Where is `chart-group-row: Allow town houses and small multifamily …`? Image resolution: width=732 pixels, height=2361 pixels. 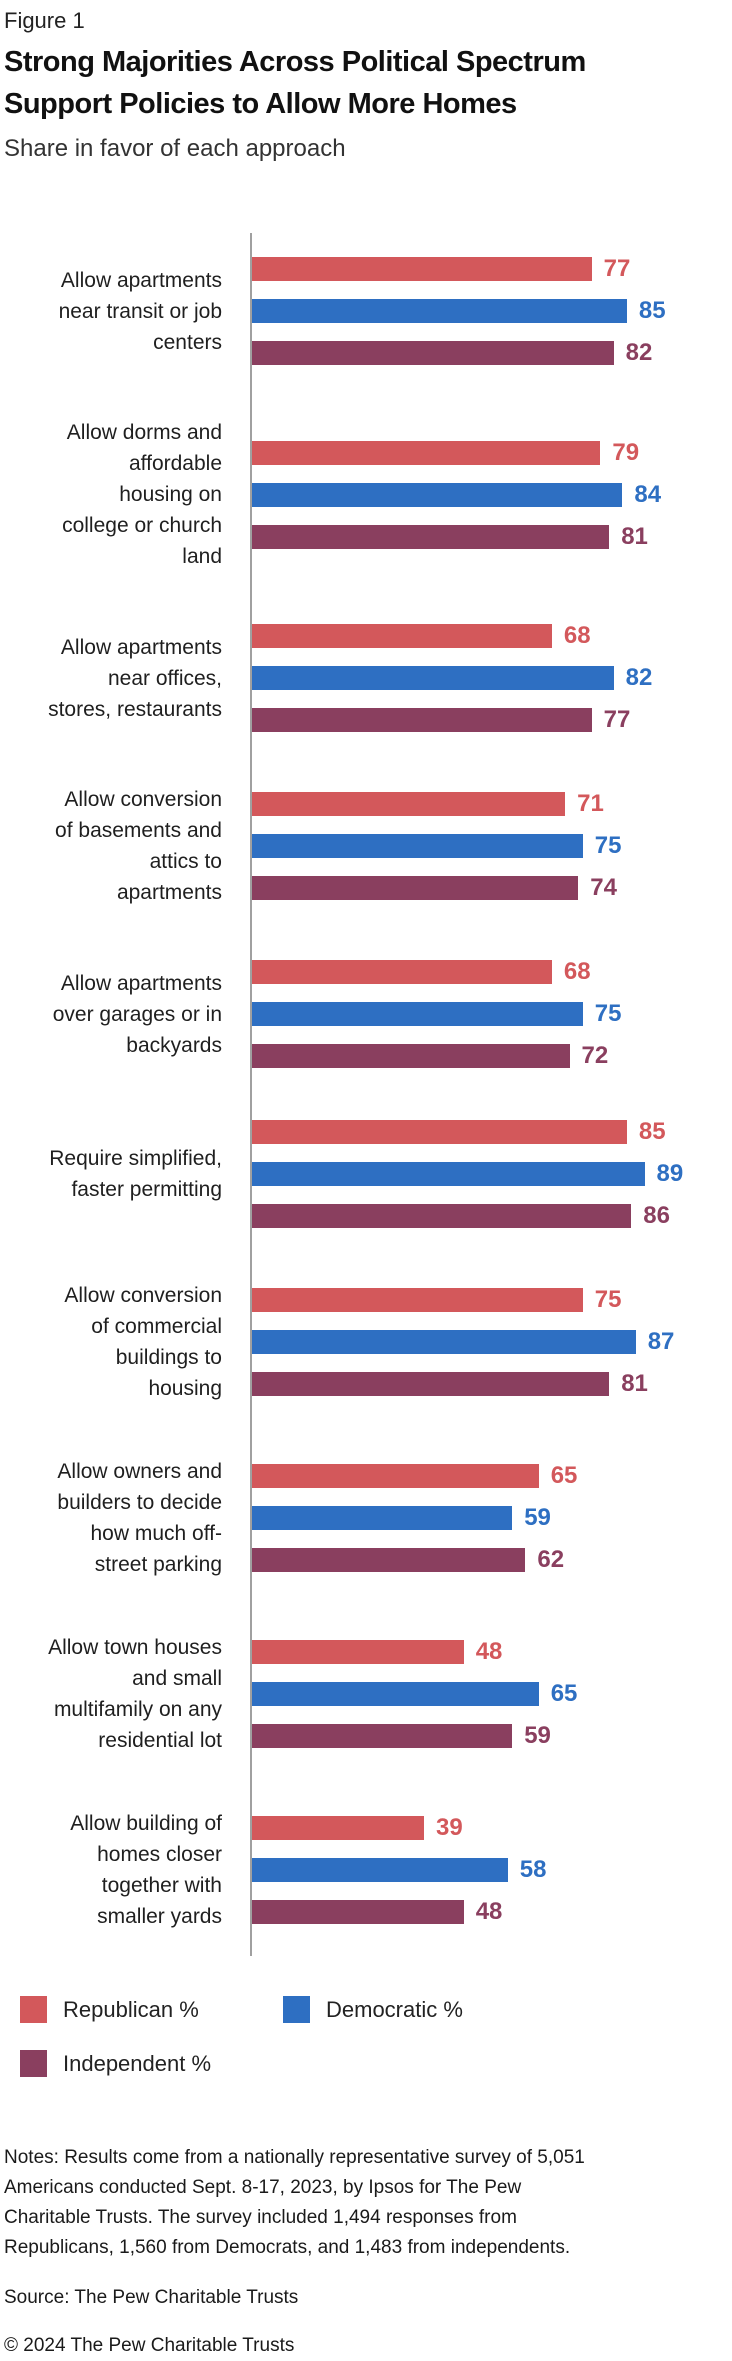
chart-group-row: Allow town houses and small multifamily … is located at coordinates (366, 1694).